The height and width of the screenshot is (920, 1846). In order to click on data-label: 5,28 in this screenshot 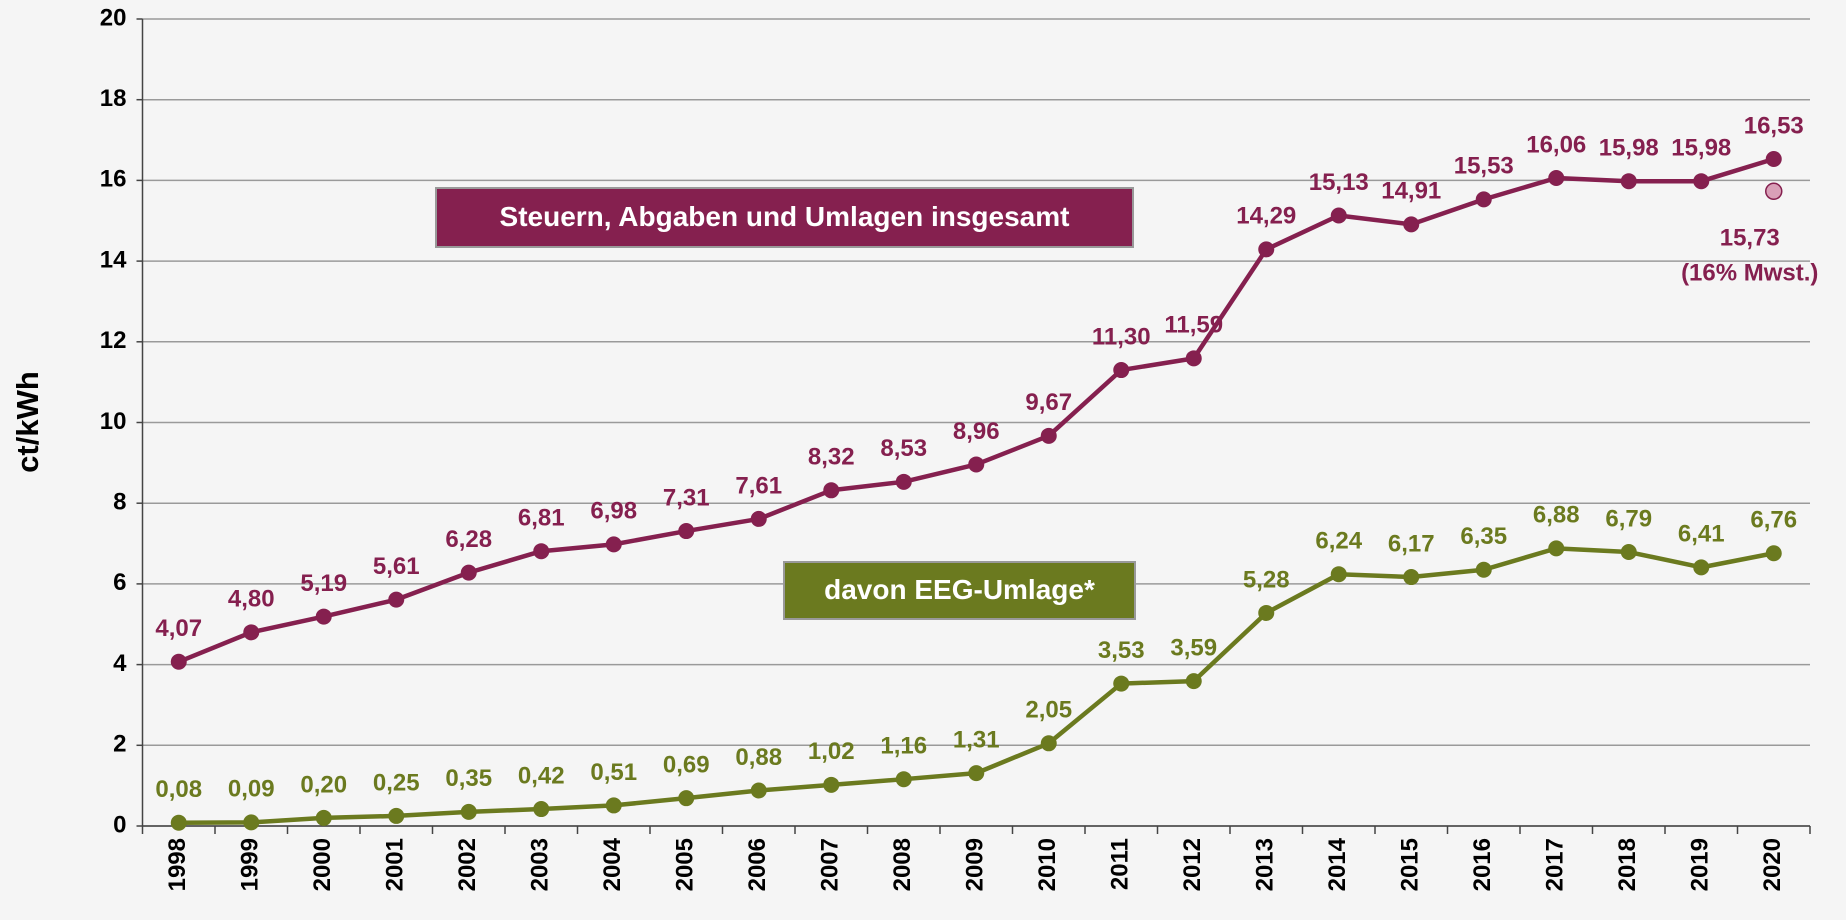, I will do `click(1266, 579)`.